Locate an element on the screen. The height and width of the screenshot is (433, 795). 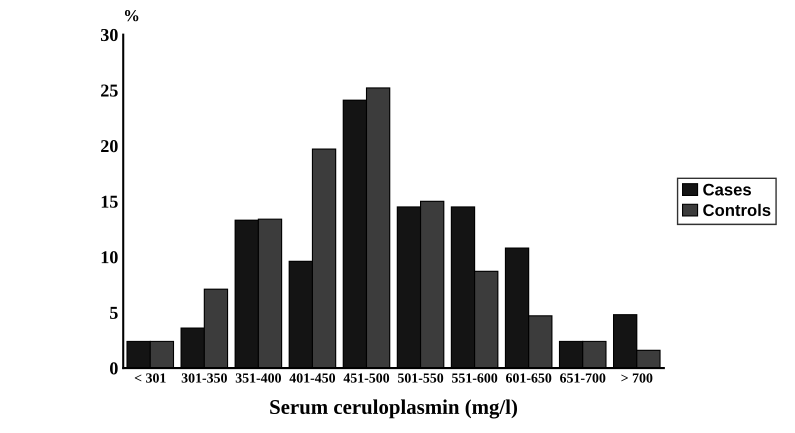
x-tick-label: < 301 is located at coordinates (150, 378).